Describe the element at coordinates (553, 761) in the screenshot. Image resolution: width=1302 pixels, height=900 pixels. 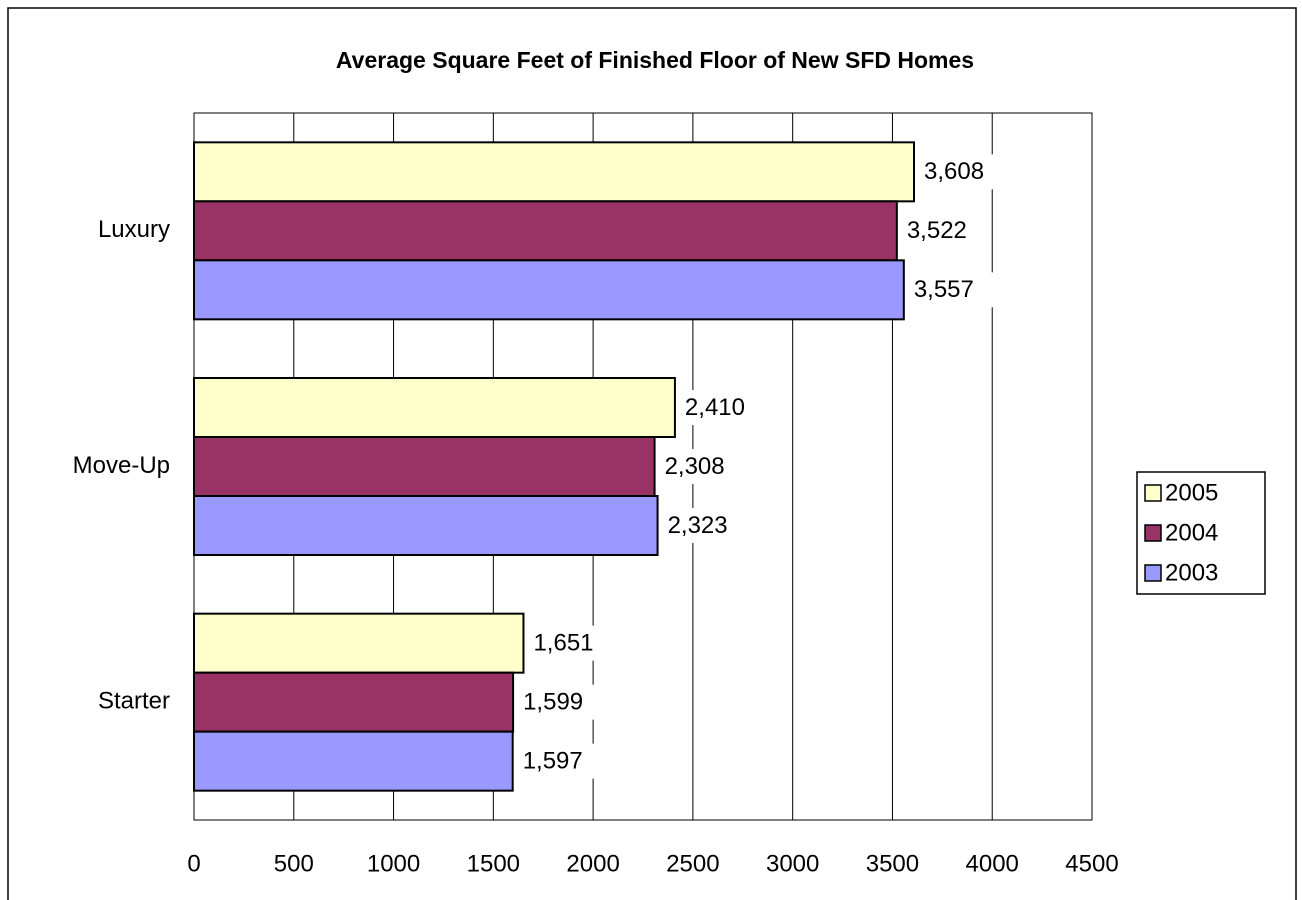
I see `data-label: 1,597` at that location.